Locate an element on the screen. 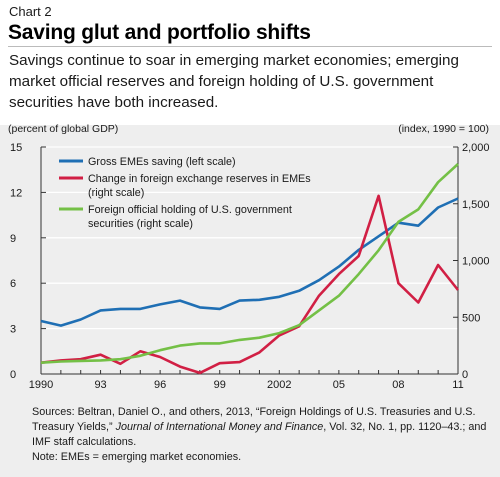 The width and height of the screenshot is (500, 477). right-tick-label: 1,500 is located at coordinates (476, 205).